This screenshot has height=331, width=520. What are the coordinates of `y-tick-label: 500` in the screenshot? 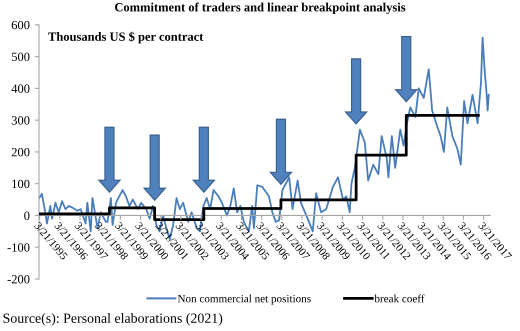 It's located at (21, 57).